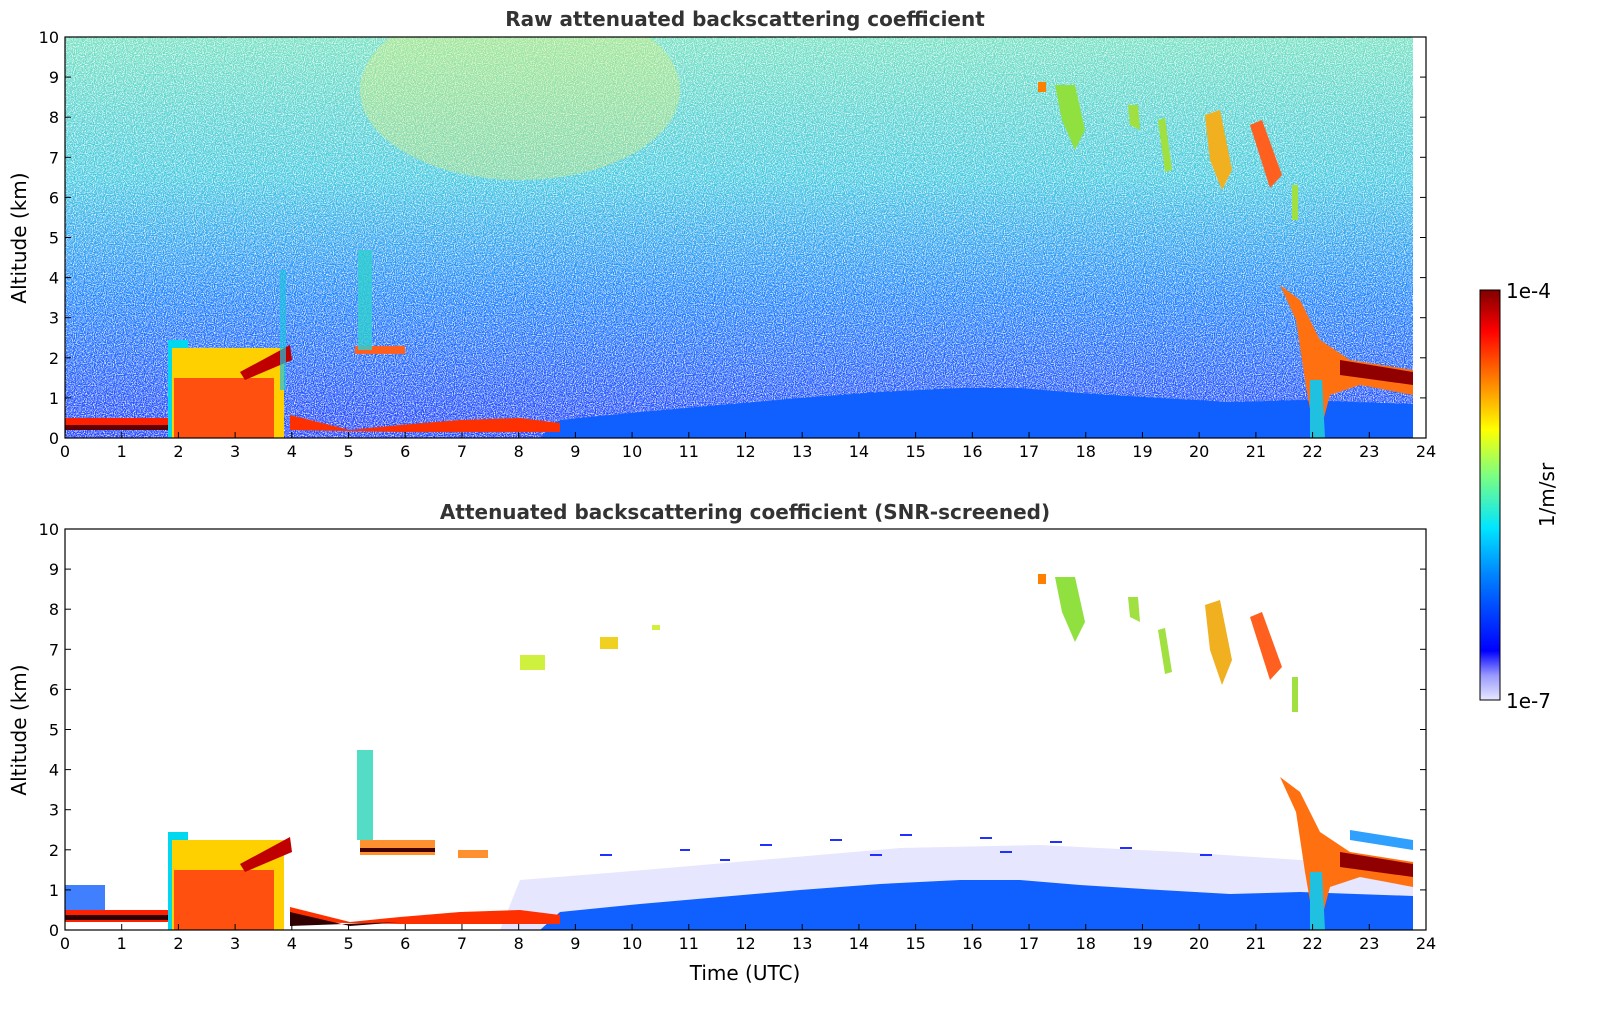 The height and width of the screenshot is (1020, 1606). Describe the element at coordinates (802, 451) in the screenshot. I see `panel1-xtick-label: 13` at that location.